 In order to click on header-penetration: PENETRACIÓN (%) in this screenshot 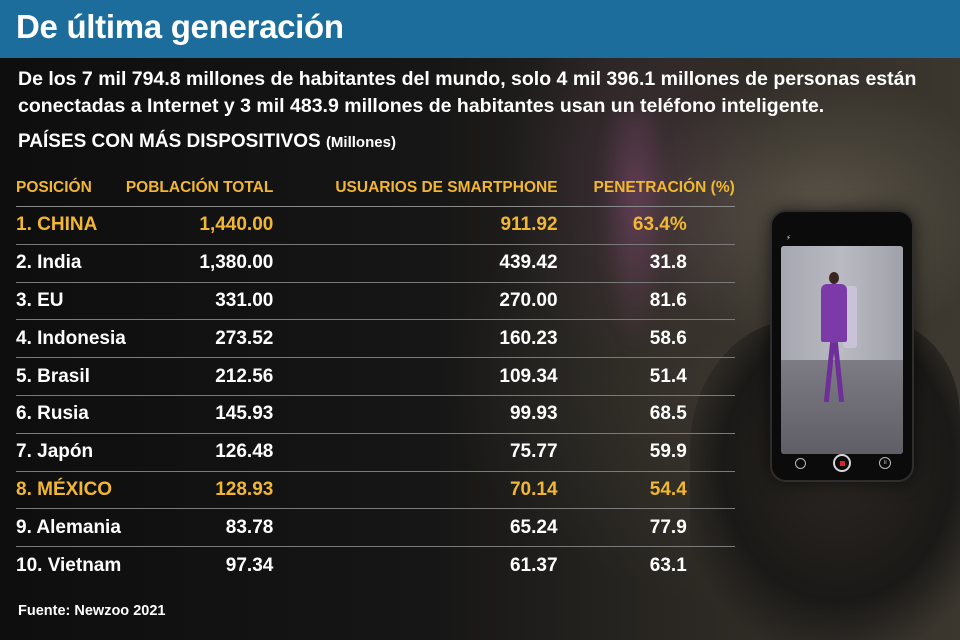, I will do `click(646, 188)`.